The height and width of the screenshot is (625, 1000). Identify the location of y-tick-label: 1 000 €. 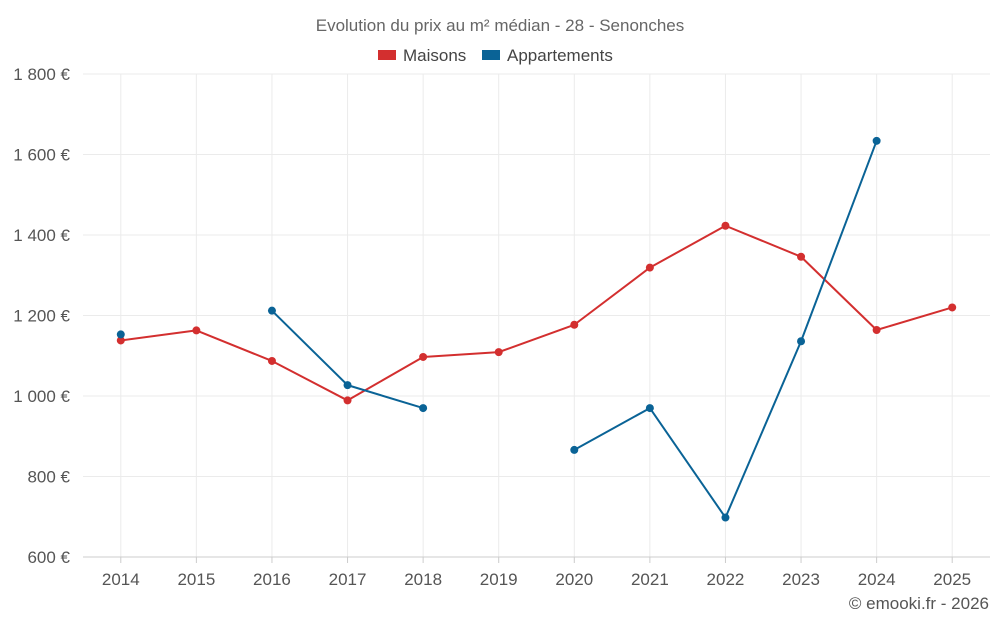
(41, 396).